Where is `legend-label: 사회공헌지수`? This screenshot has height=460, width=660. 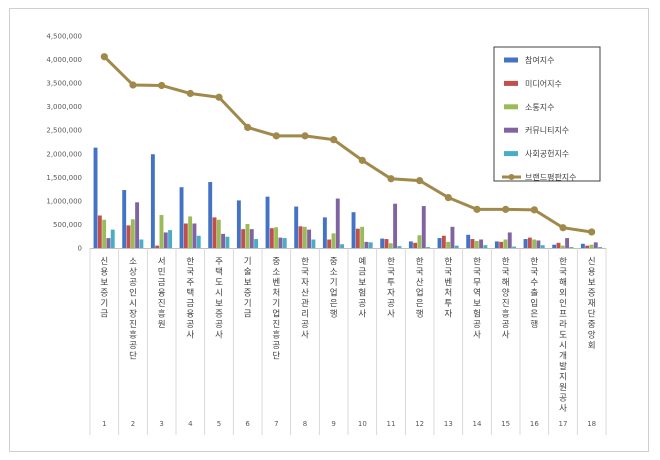
legend-label: 사회공헌지수 is located at coordinates (547, 154).